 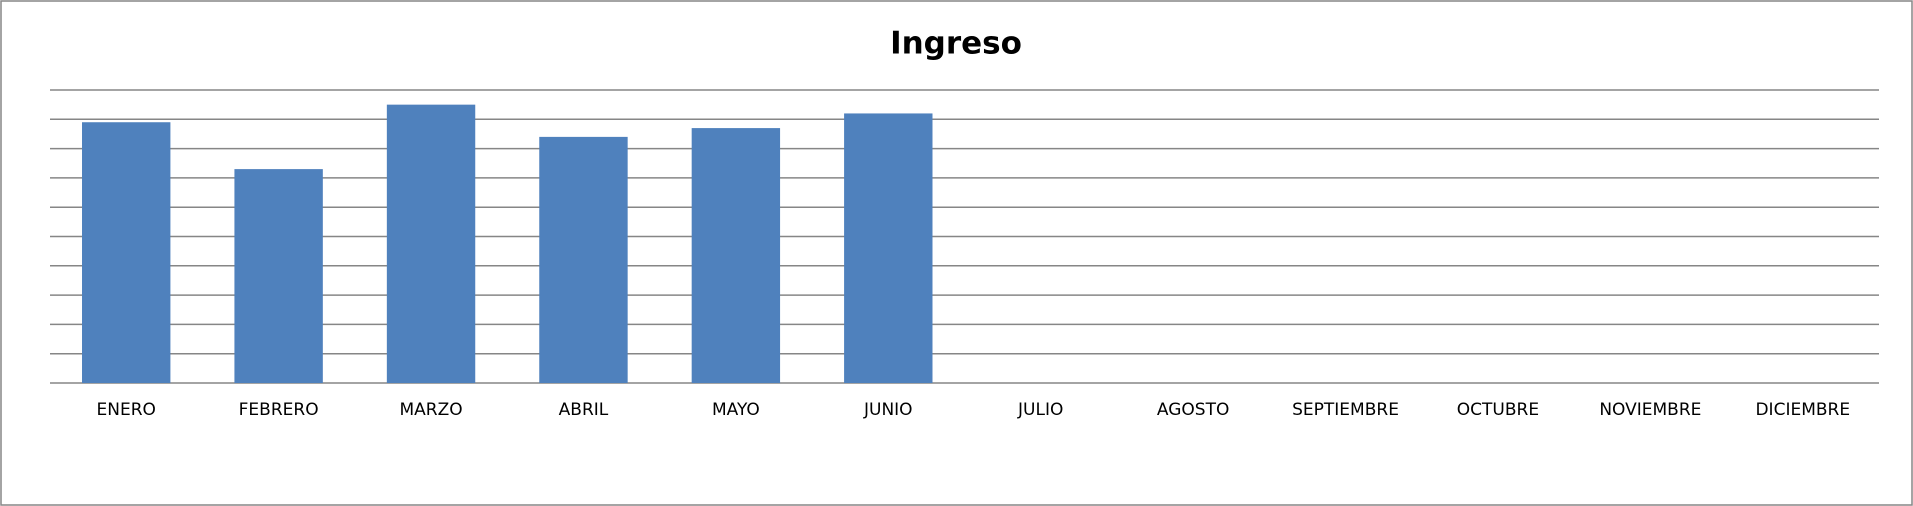 What do you see at coordinates (1650, 410) in the screenshot?
I see `x-tick-label: NOVIEMBRE` at bounding box center [1650, 410].